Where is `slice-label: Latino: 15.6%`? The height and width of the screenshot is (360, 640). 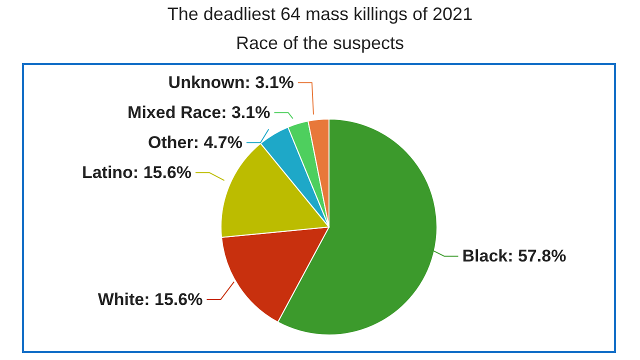
slice-label: Latino: 15.6% is located at coordinates (137, 172).